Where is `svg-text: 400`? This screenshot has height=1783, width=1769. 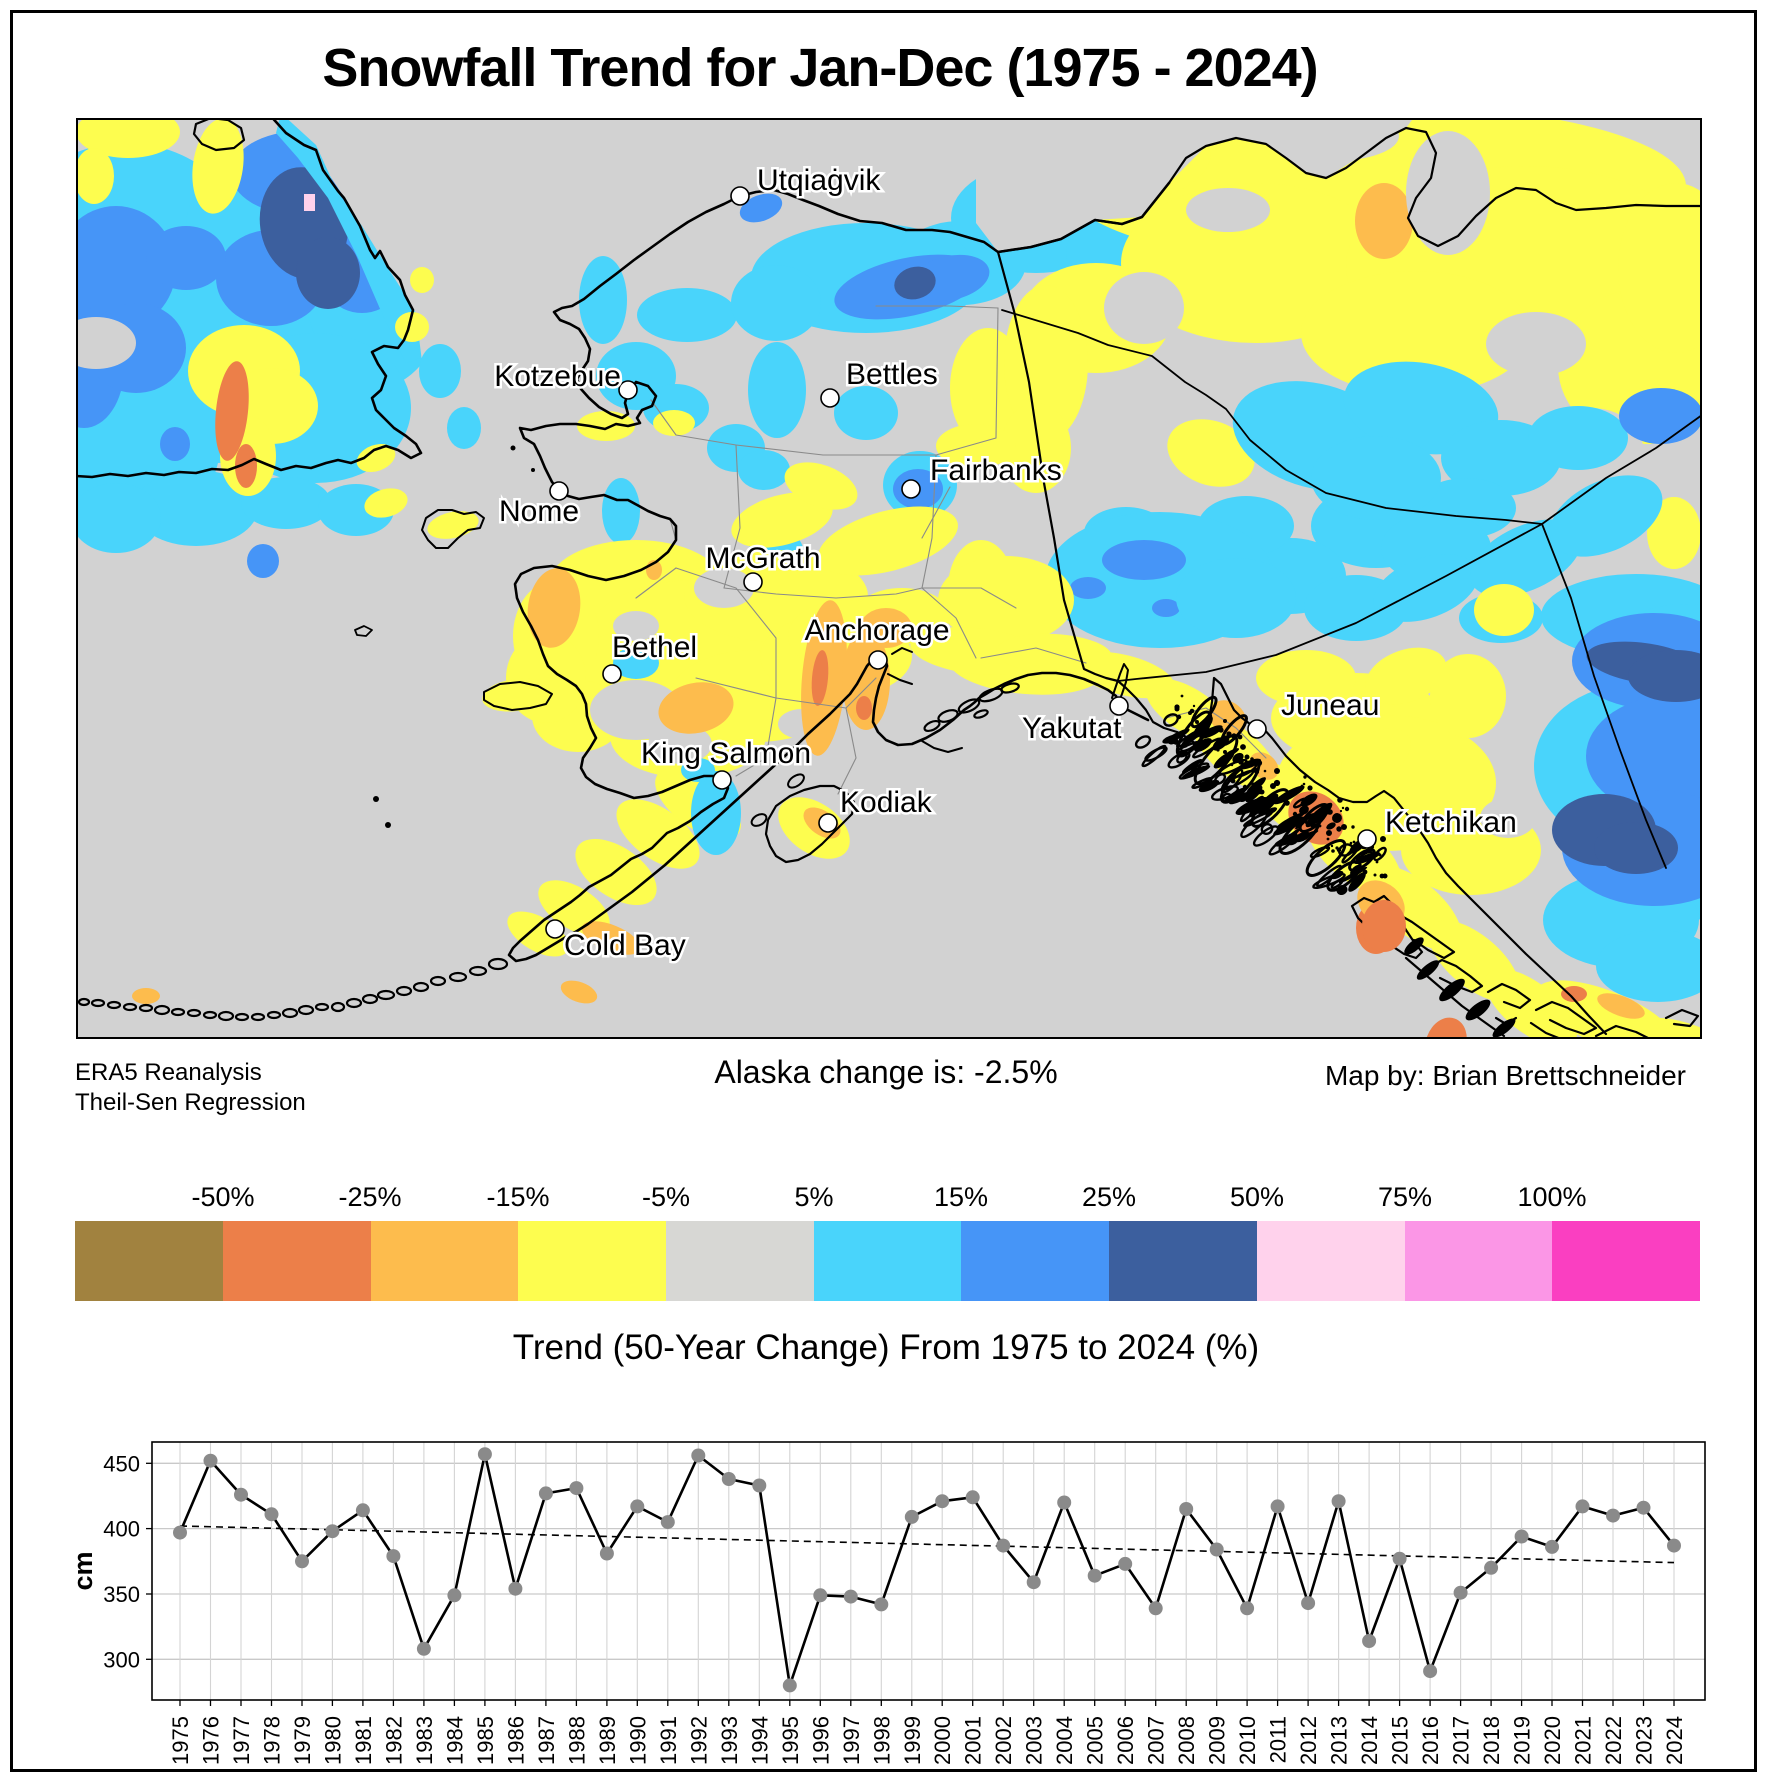
svg-text: 400 is located at coordinates (121, 1529).